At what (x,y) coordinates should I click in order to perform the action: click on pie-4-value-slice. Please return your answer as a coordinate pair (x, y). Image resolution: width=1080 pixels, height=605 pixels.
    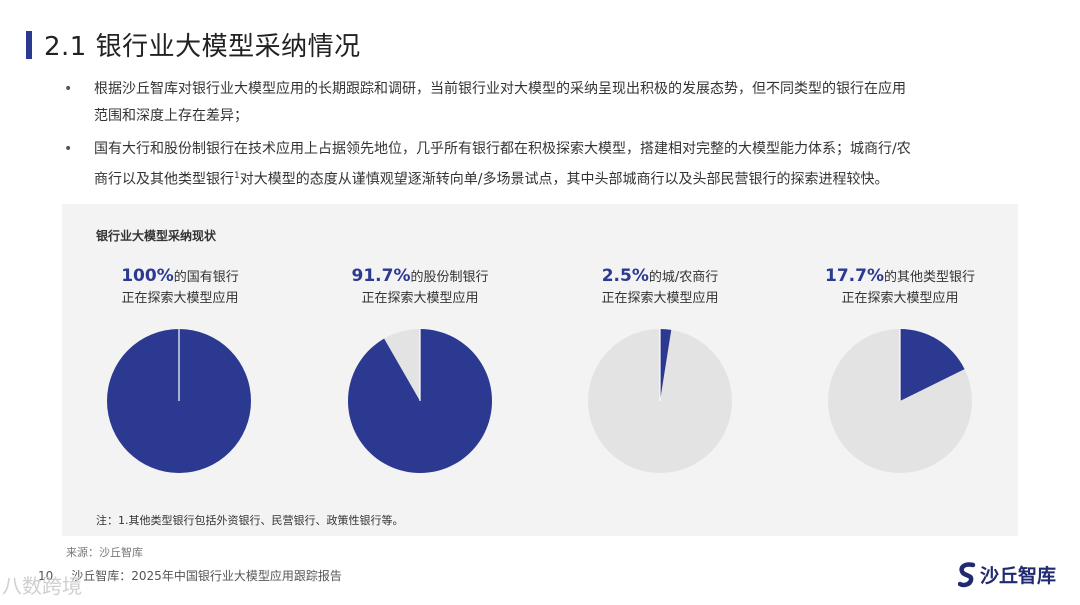
    Looking at the image, I should click on (932, 365).